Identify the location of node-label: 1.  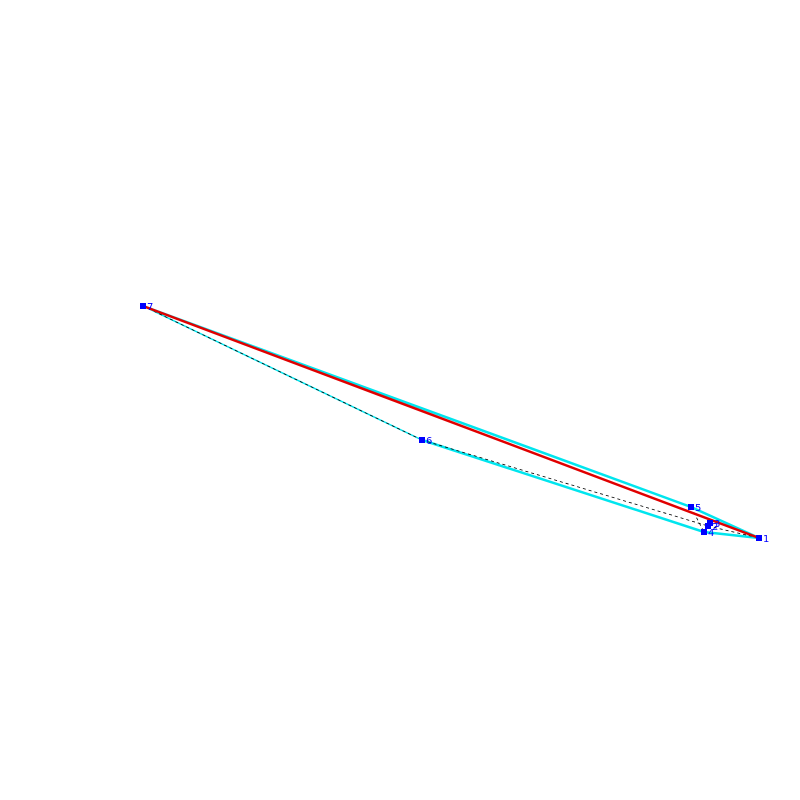
(766, 539).